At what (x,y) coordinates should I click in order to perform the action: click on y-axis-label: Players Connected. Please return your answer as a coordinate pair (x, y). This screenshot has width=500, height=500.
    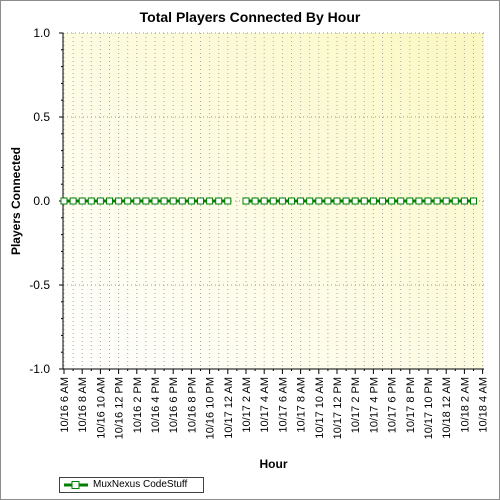
    Looking at the image, I should click on (16, 201).